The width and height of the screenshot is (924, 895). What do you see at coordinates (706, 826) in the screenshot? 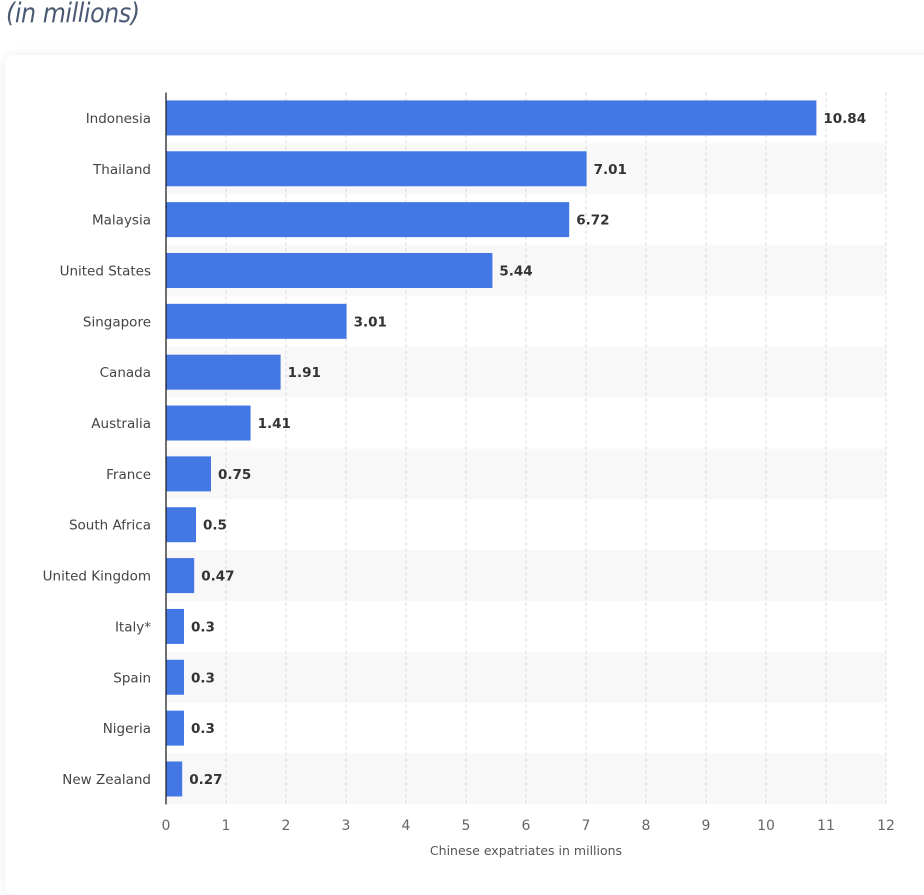
I see `x-tick-label: 9` at bounding box center [706, 826].